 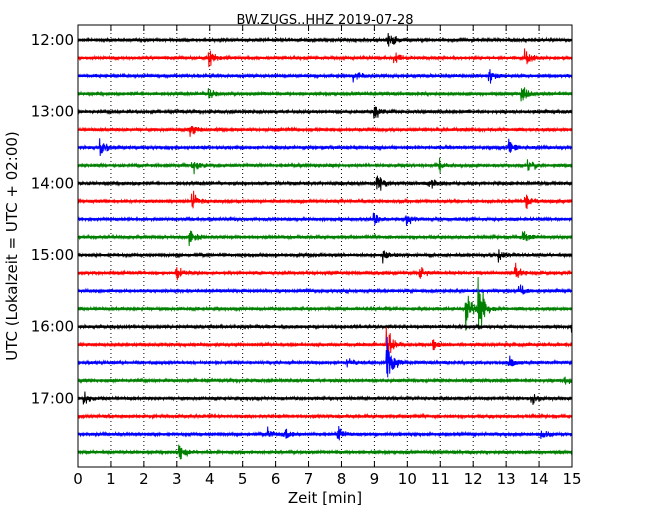 What do you see at coordinates (539, 479) in the screenshot?
I see `x-tick-label: 14` at bounding box center [539, 479].